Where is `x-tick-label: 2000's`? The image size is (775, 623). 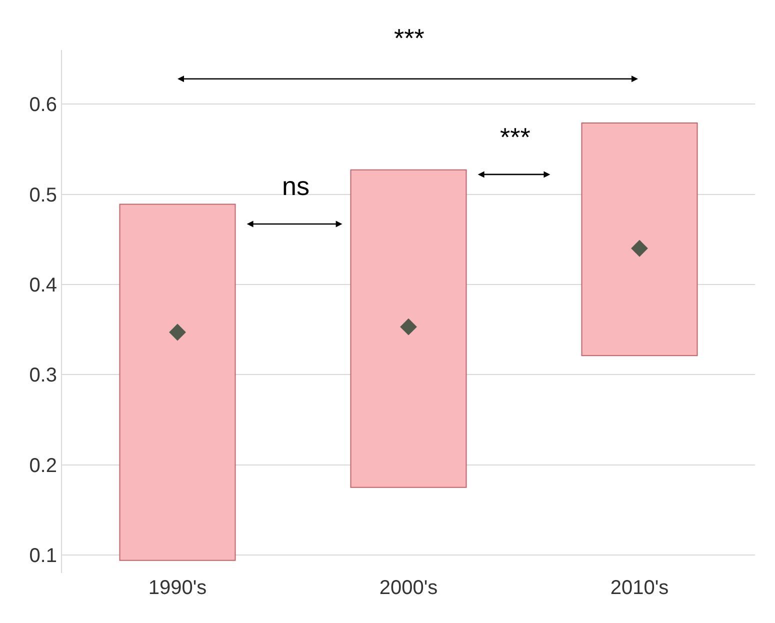 x-tick-label: 2000's is located at coordinates (408, 588).